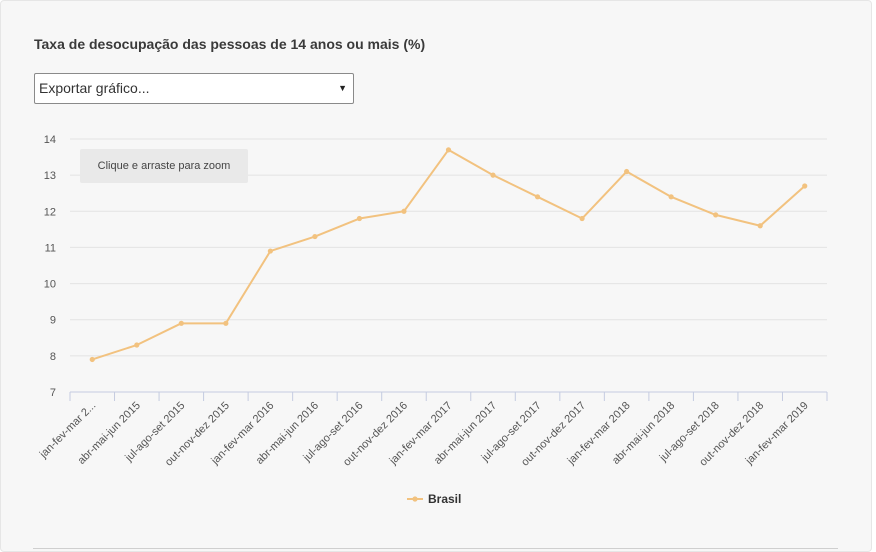  What do you see at coordinates (50, 176) in the screenshot?
I see `y-tick-label: 13` at bounding box center [50, 176].